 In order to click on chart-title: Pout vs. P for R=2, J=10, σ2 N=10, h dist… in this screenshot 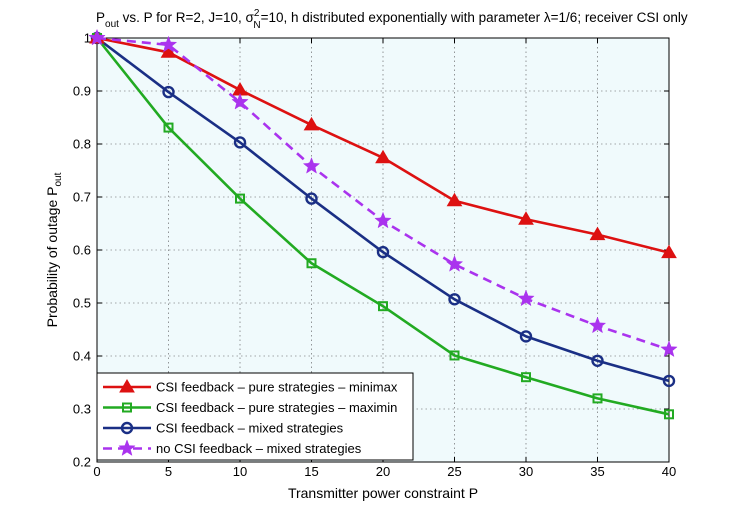, I will do `click(392, 19)`.